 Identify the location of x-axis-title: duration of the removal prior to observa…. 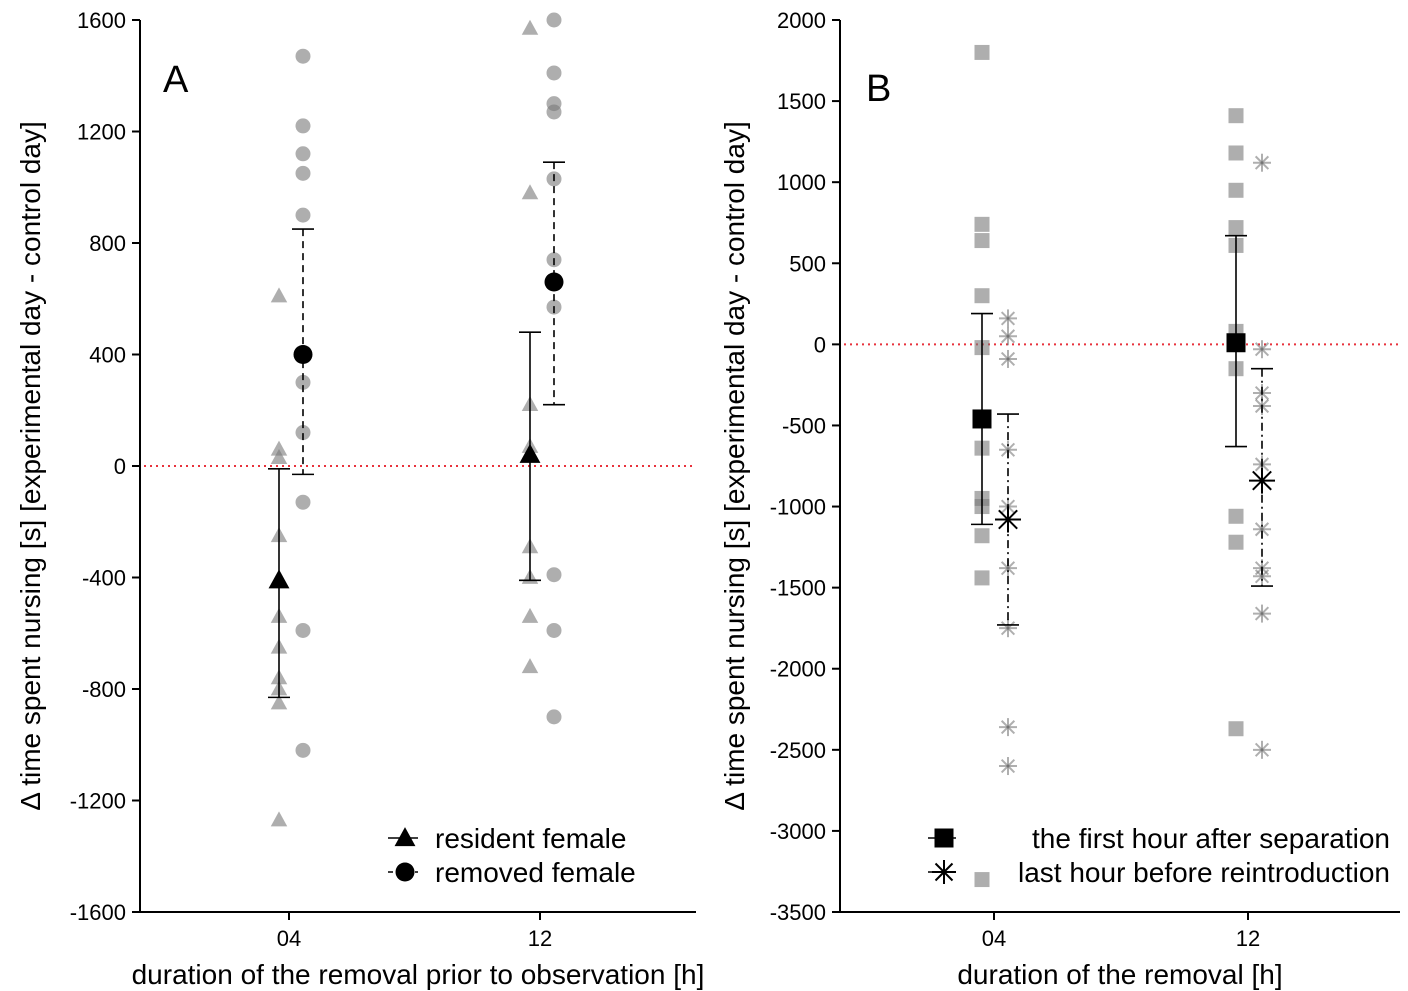
(418, 974).